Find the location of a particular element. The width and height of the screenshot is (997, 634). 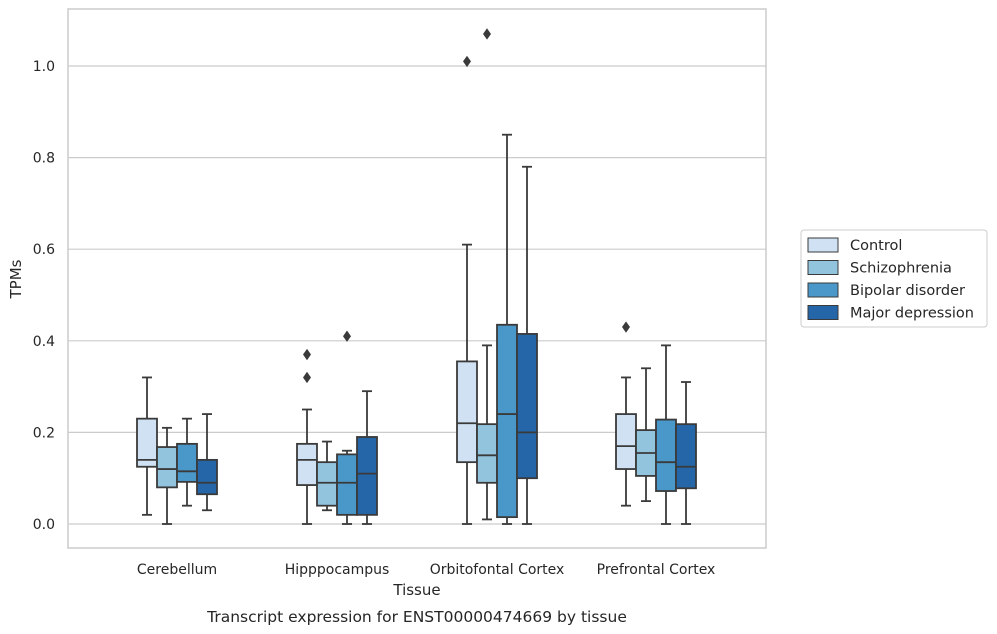

x-tick-label: Orbitofontal Cortex is located at coordinates (497, 570).